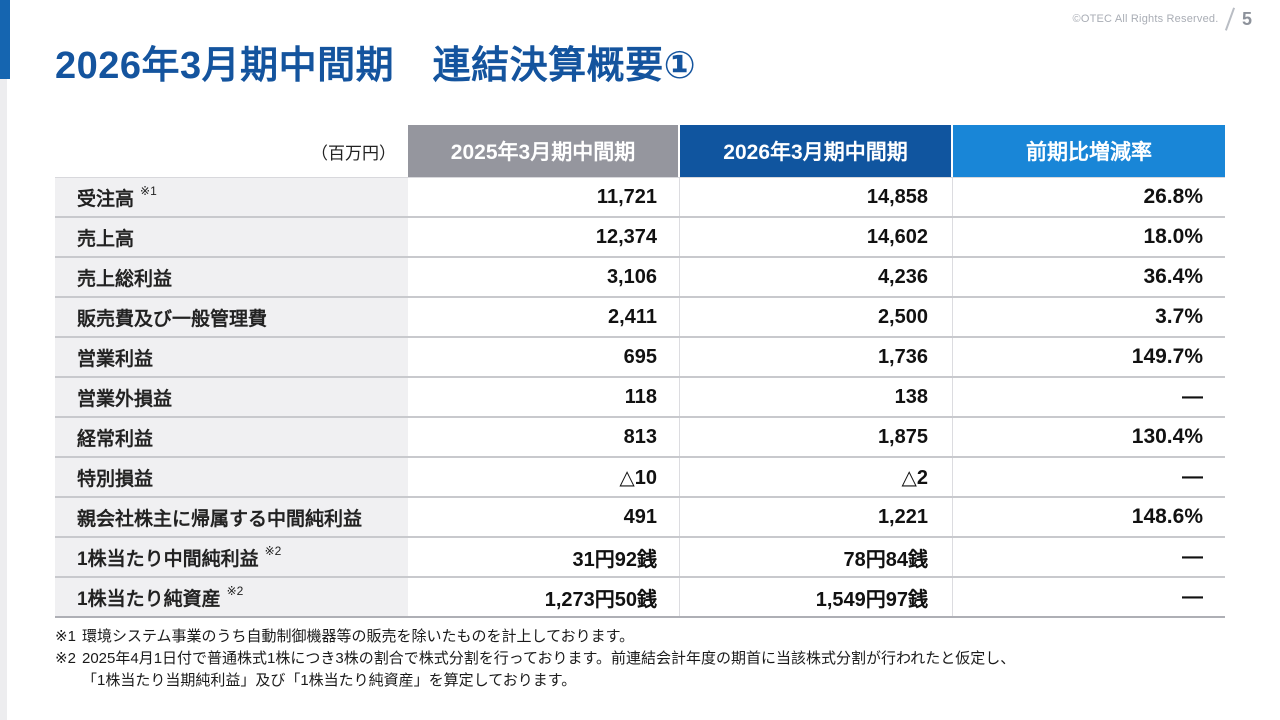 The image size is (1280, 720). I want to click on value-prev-period: △10, so click(544, 477).